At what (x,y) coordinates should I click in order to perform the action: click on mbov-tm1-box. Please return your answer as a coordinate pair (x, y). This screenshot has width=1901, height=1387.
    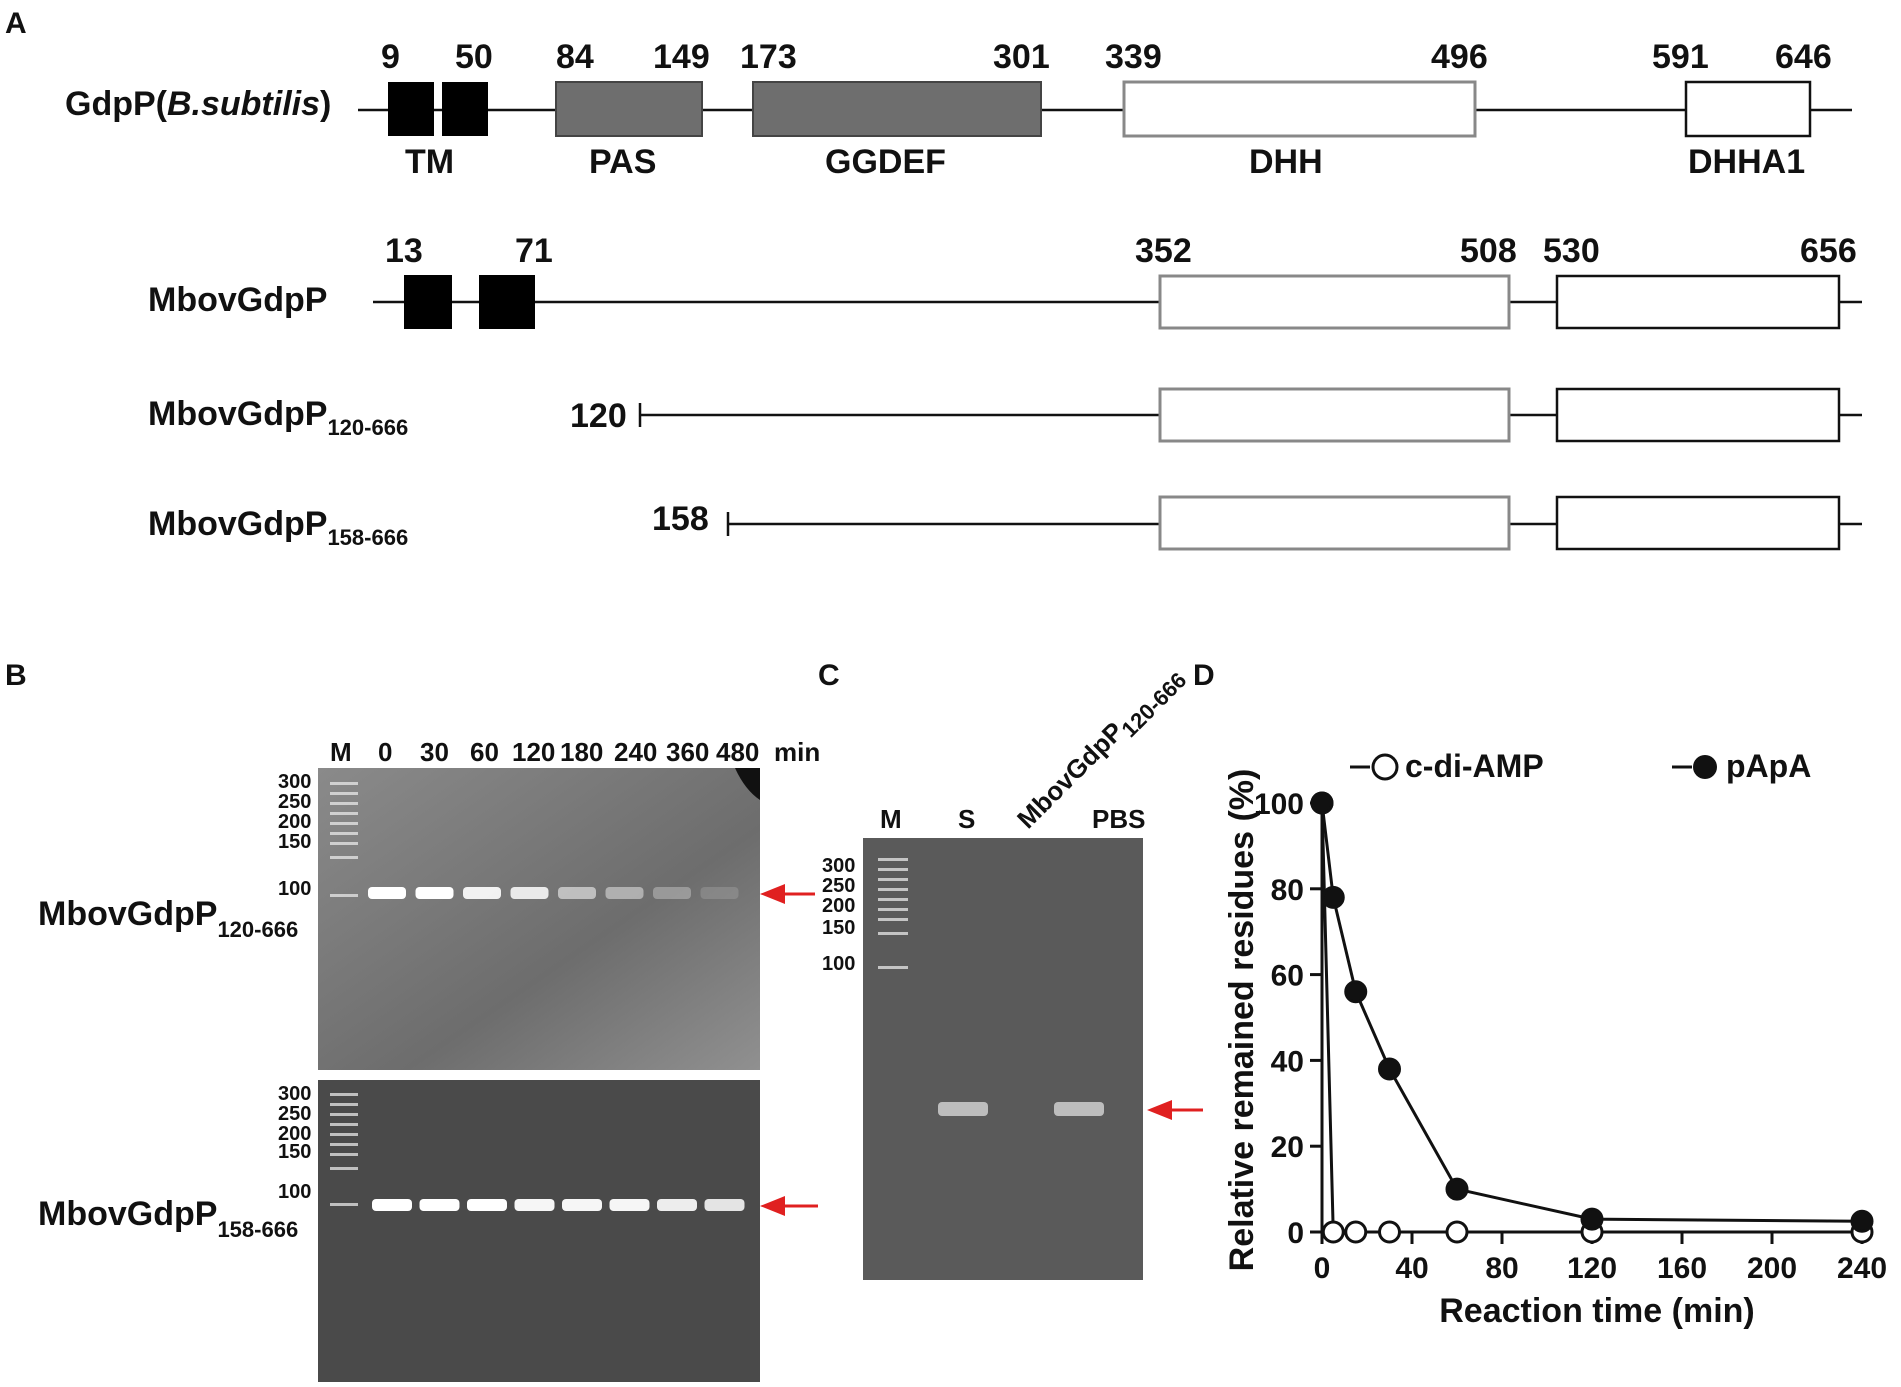
    Looking at the image, I should click on (428, 302).